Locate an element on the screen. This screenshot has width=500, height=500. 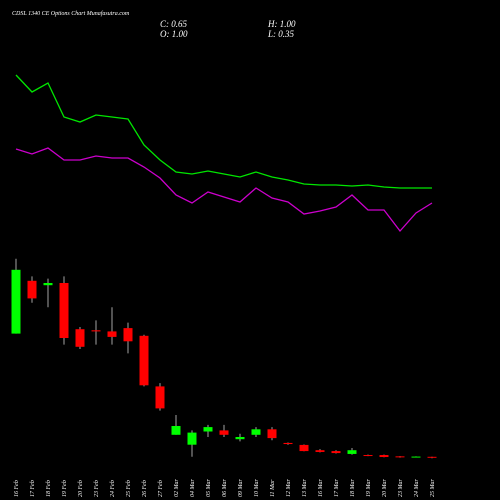
x-tick-label: 12 Mar is located at coordinates (289, 488).